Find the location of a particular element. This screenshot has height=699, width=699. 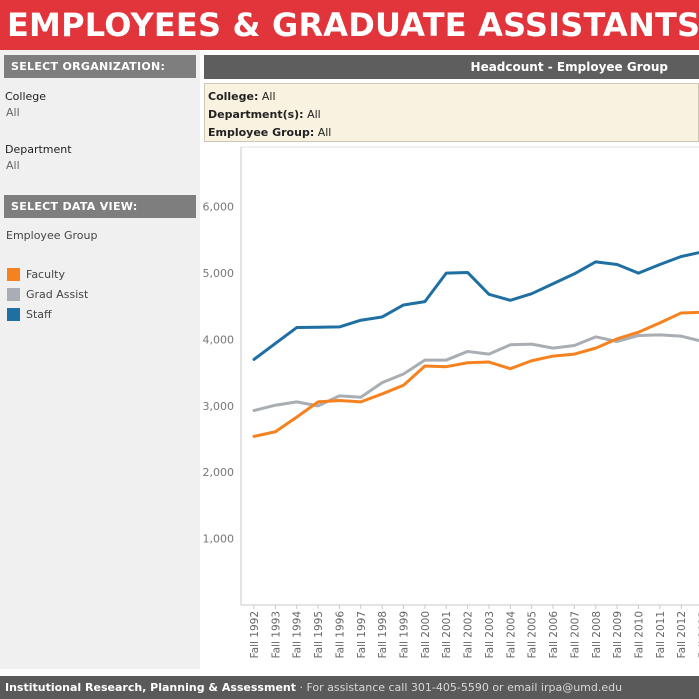

college-filter-value: All is located at coordinates (13, 112).